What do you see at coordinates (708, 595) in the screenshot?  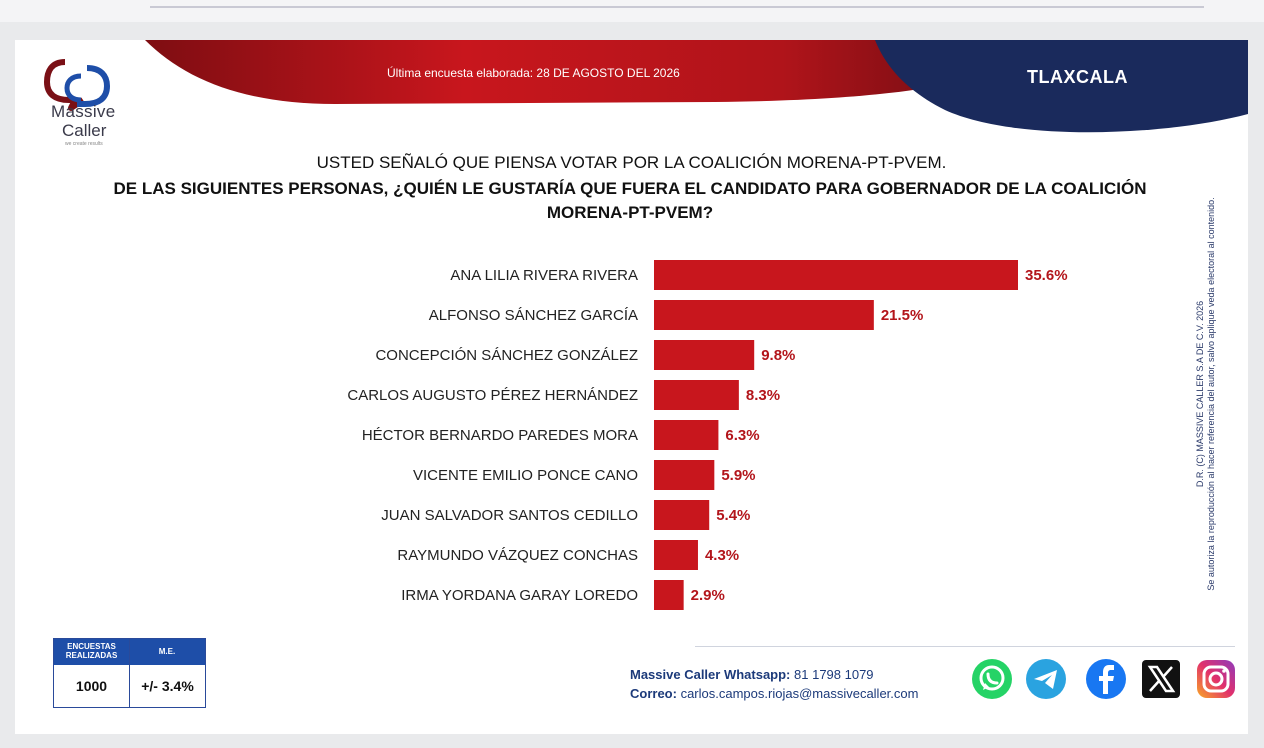 I see `value-label: 2.9%` at bounding box center [708, 595].